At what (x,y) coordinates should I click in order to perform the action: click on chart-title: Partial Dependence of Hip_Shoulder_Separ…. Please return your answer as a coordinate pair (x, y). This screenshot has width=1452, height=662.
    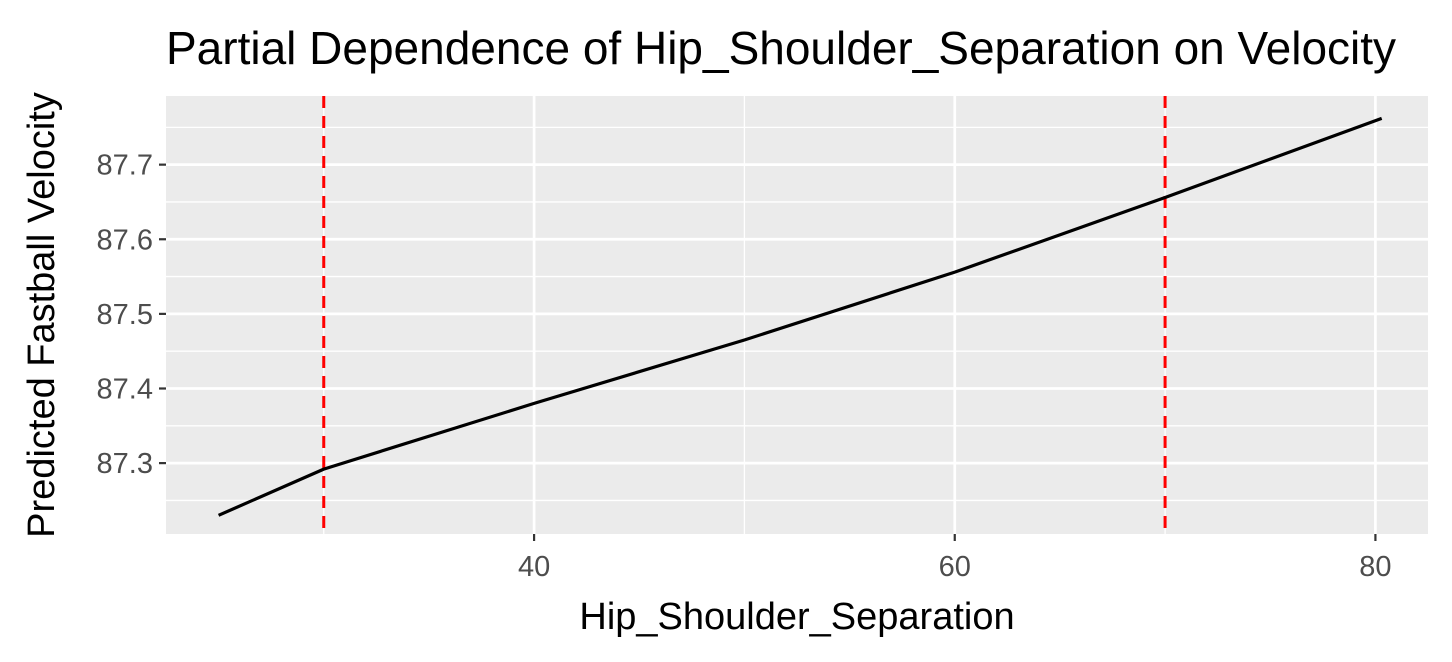
    Looking at the image, I should click on (781, 48).